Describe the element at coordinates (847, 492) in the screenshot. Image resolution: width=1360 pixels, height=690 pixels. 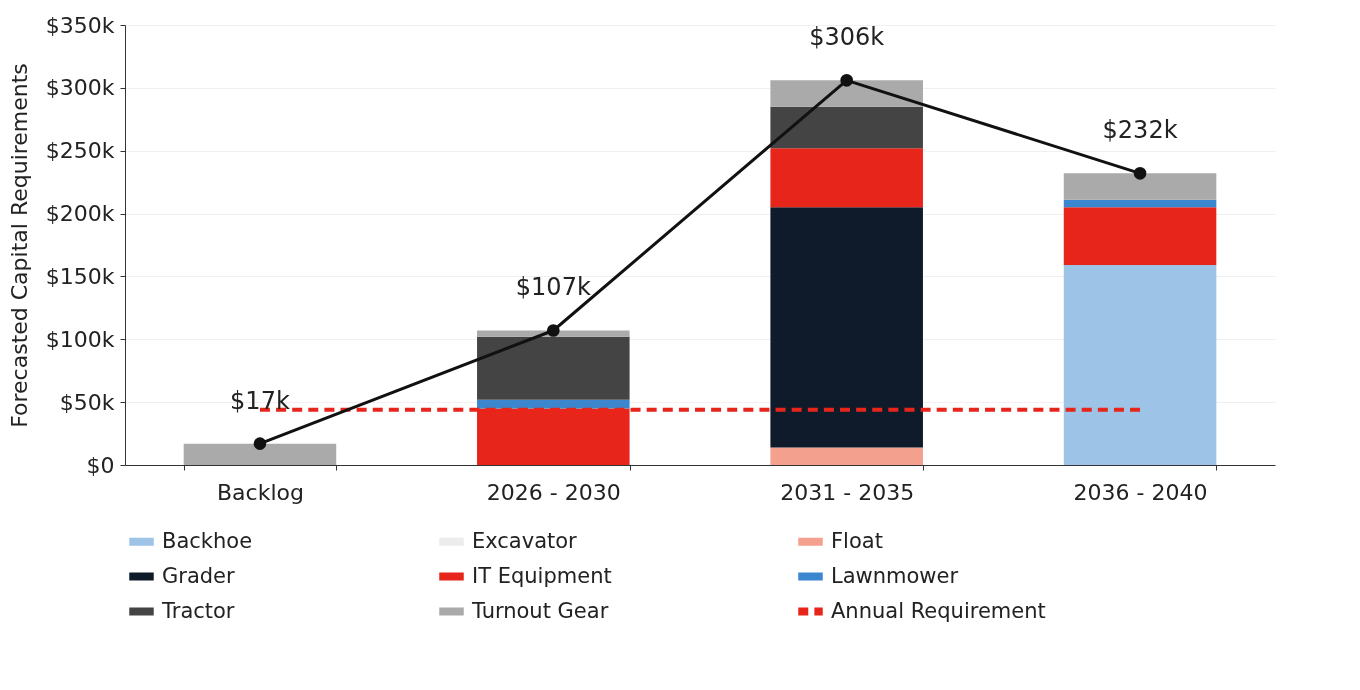
I see `x-tick-label: 2031 - 2035` at that location.